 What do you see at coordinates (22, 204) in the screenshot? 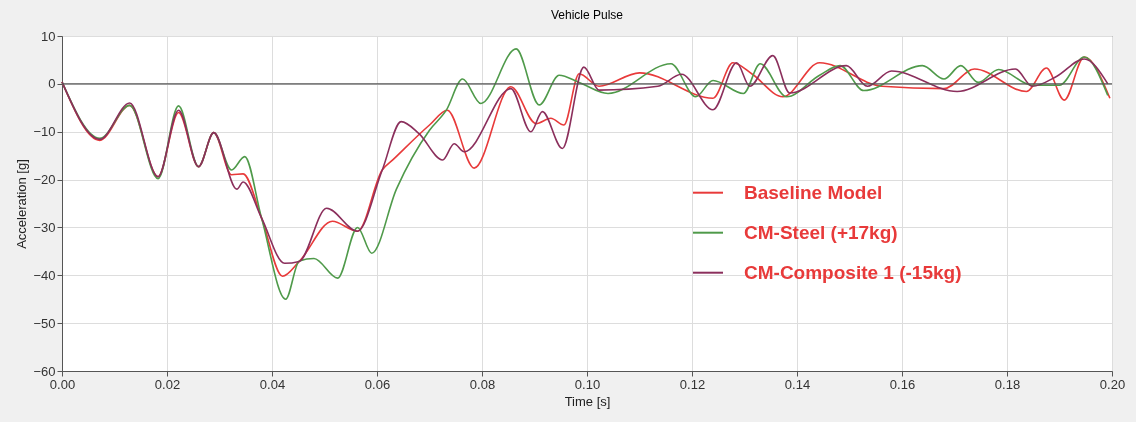
I see `y-axis-title: Acceleration [g]` at bounding box center [22, 204].